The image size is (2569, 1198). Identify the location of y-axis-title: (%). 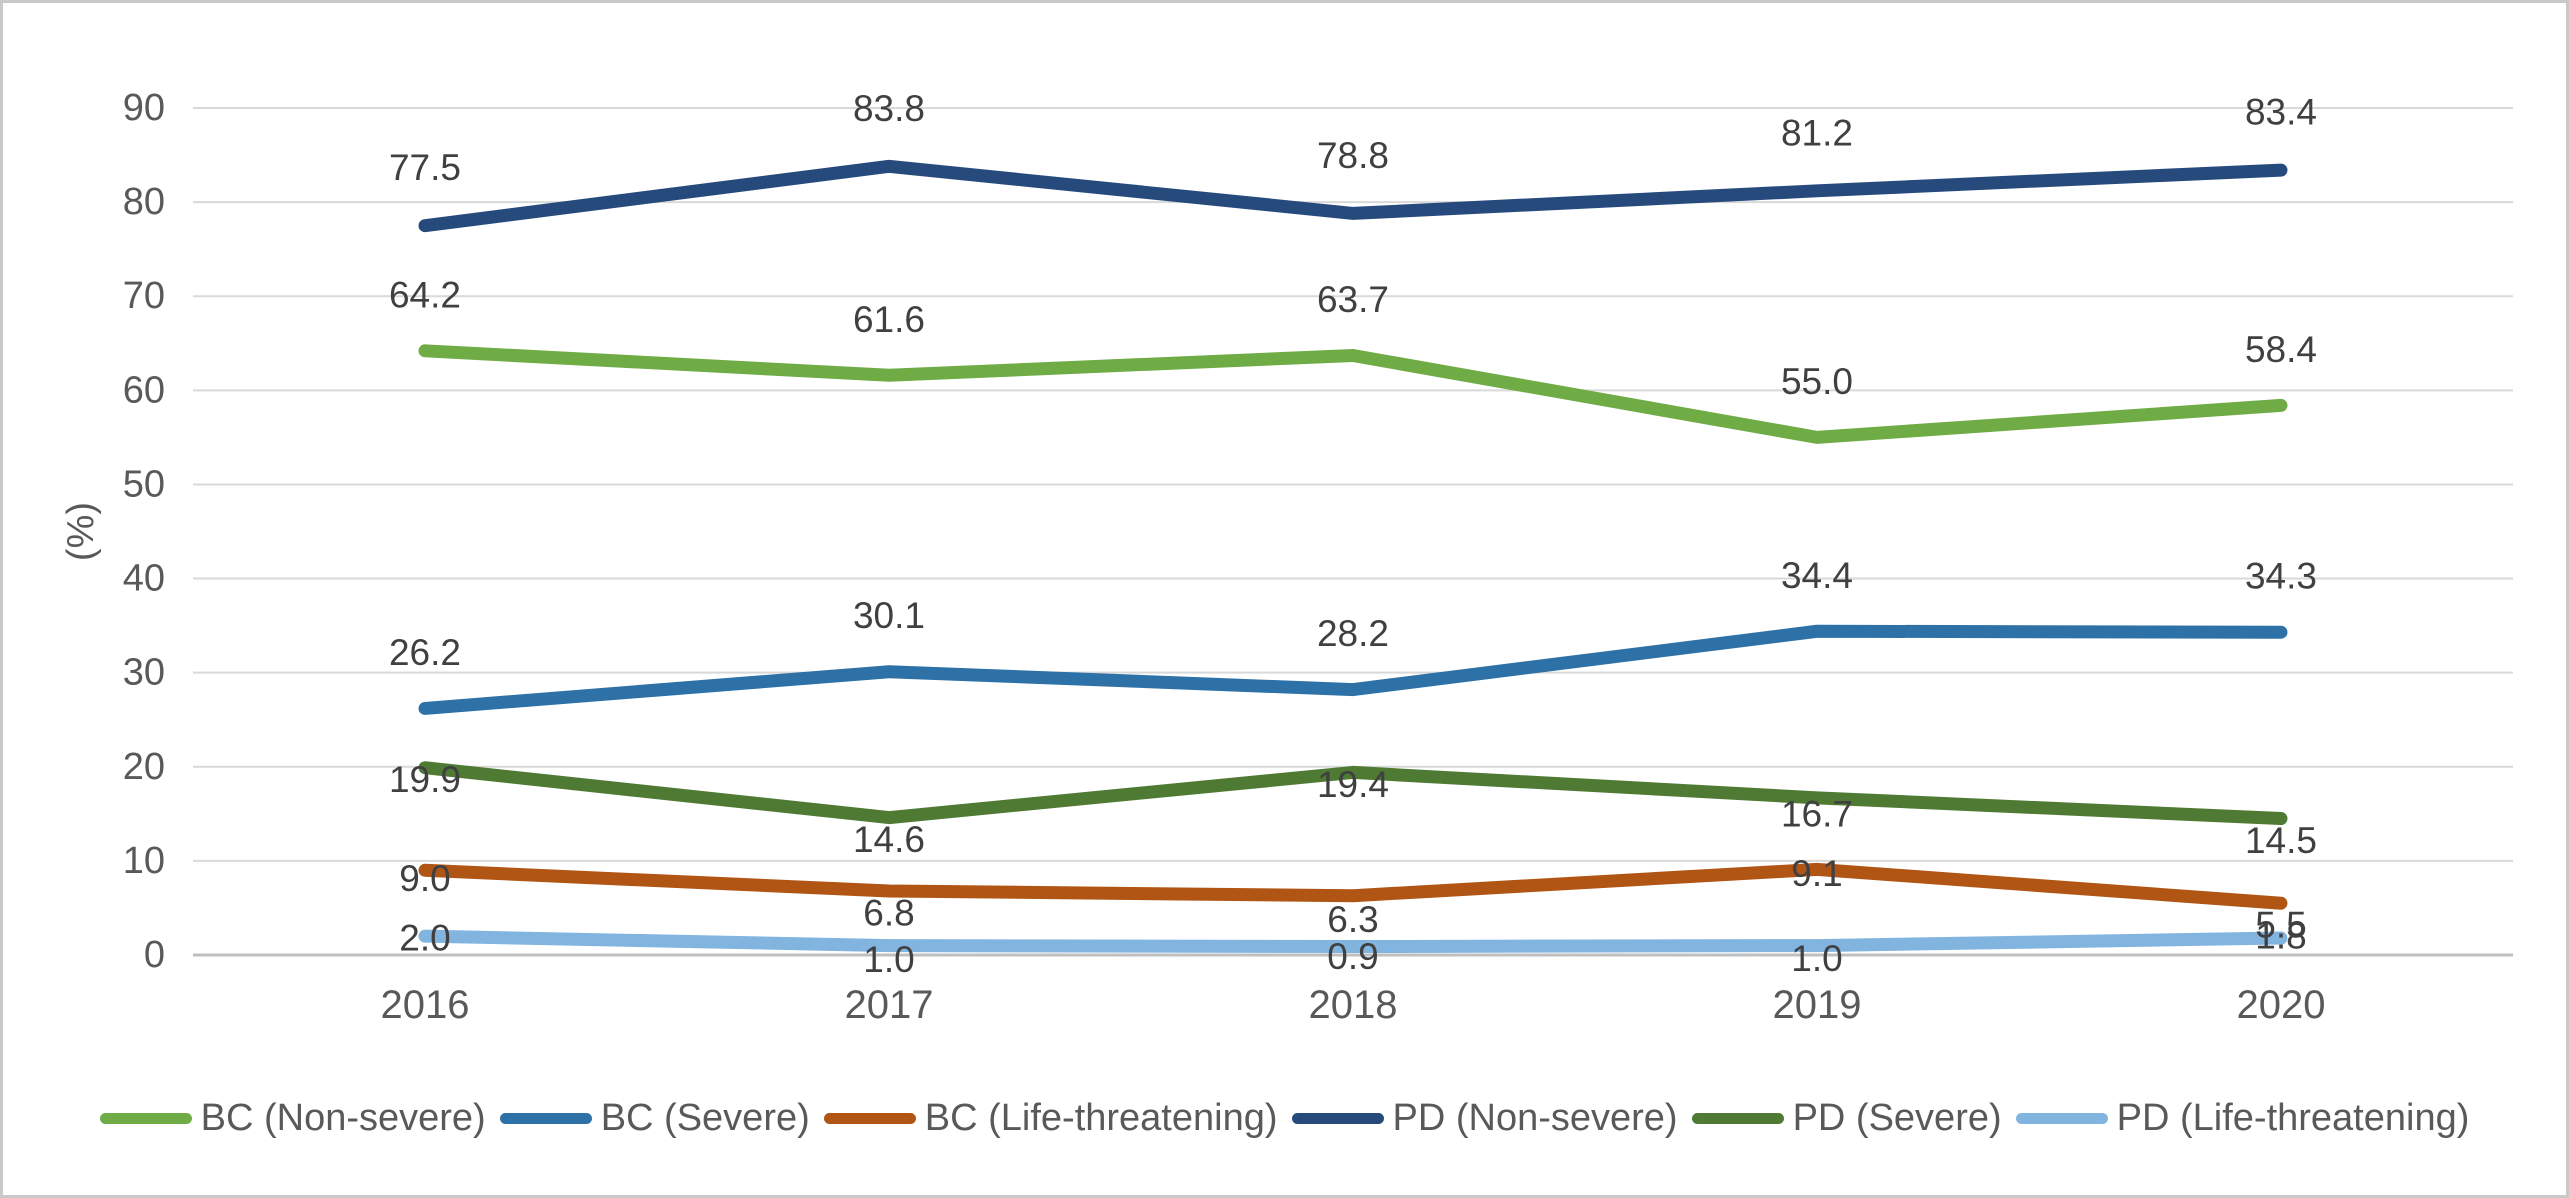
(81, 531).